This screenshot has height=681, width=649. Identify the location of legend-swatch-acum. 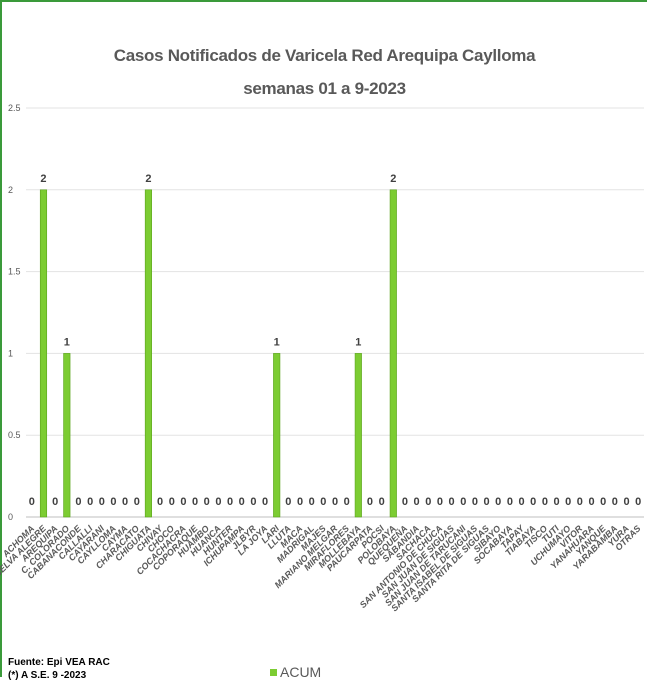
(273, 672).